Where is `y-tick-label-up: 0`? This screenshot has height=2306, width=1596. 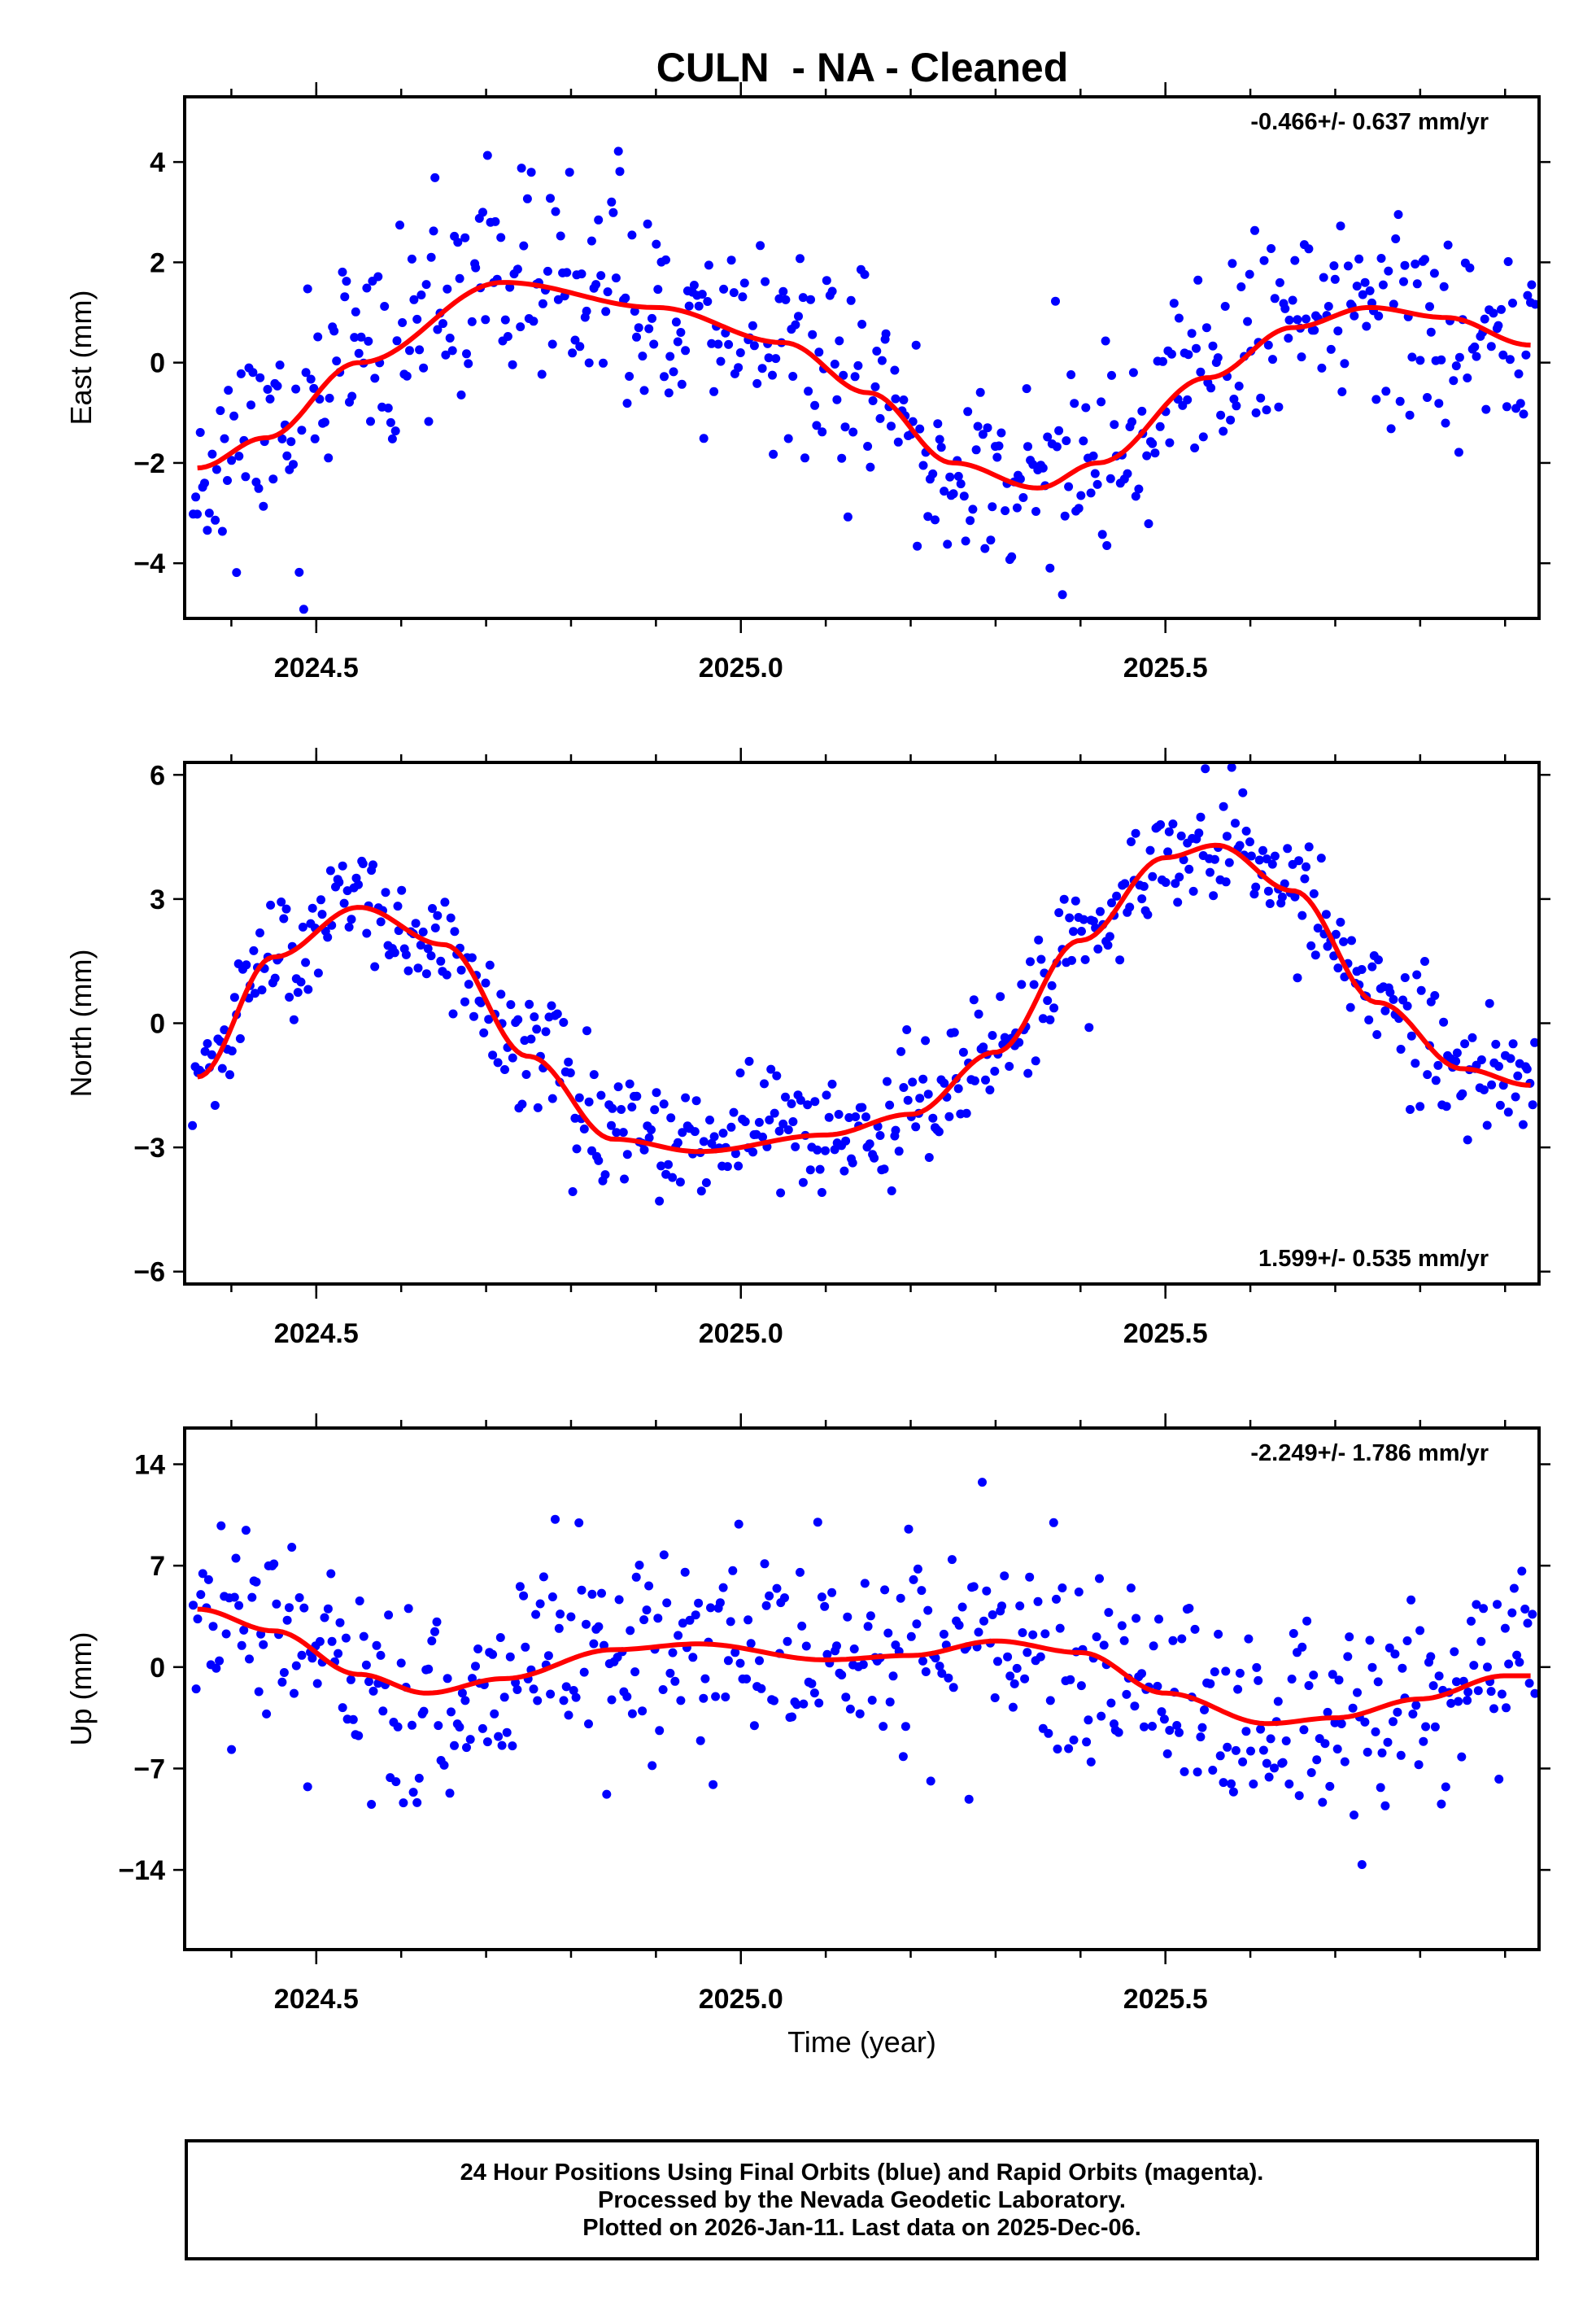 y-tick-label-up: 0 is located at coordinates (157, 1668).